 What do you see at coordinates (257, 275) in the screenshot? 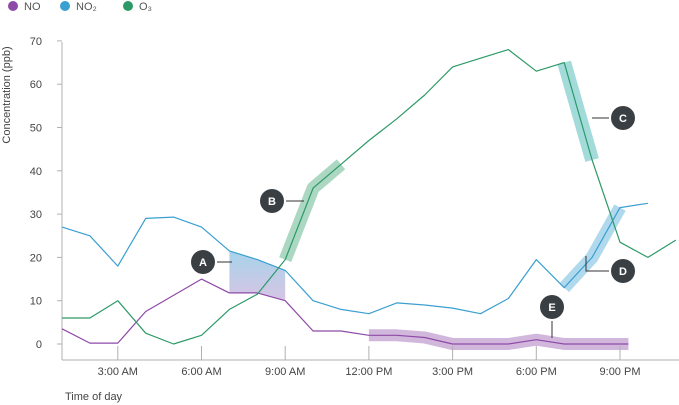
I see `highlight-band-a` at bounding box center [257, 275].